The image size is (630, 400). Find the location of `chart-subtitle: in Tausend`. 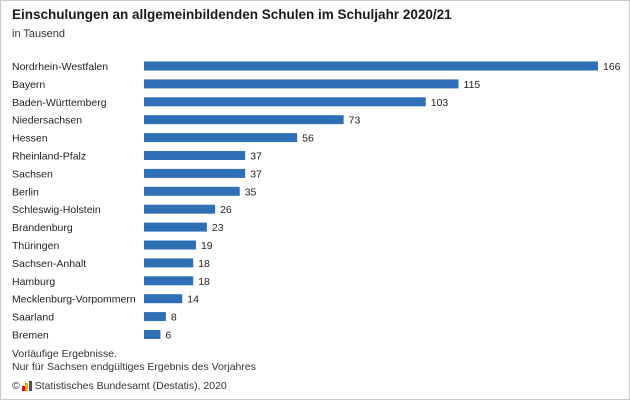

chart-subtitle: in Tausend is located at coordinates (39, 34).